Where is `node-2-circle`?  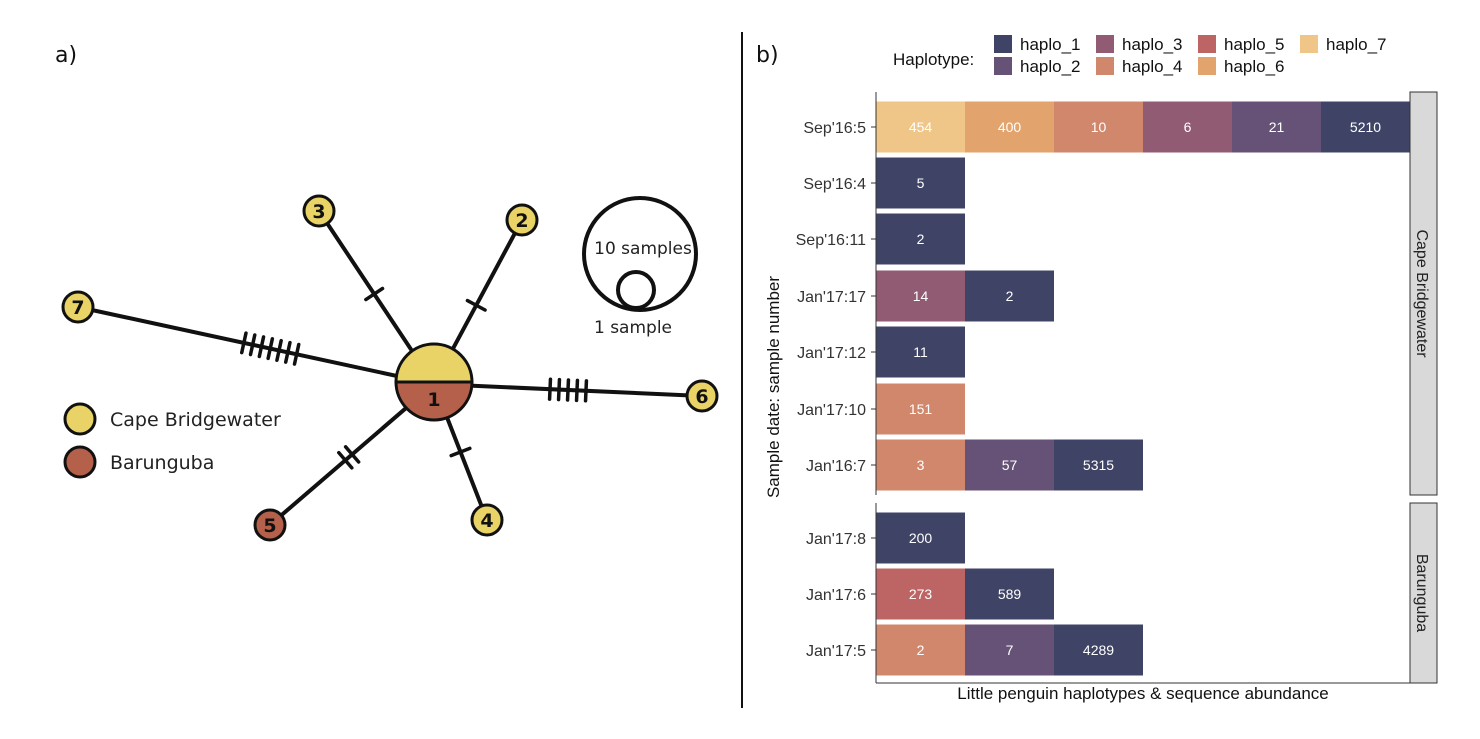
node-2-circle is located at coordinates (522, 220).